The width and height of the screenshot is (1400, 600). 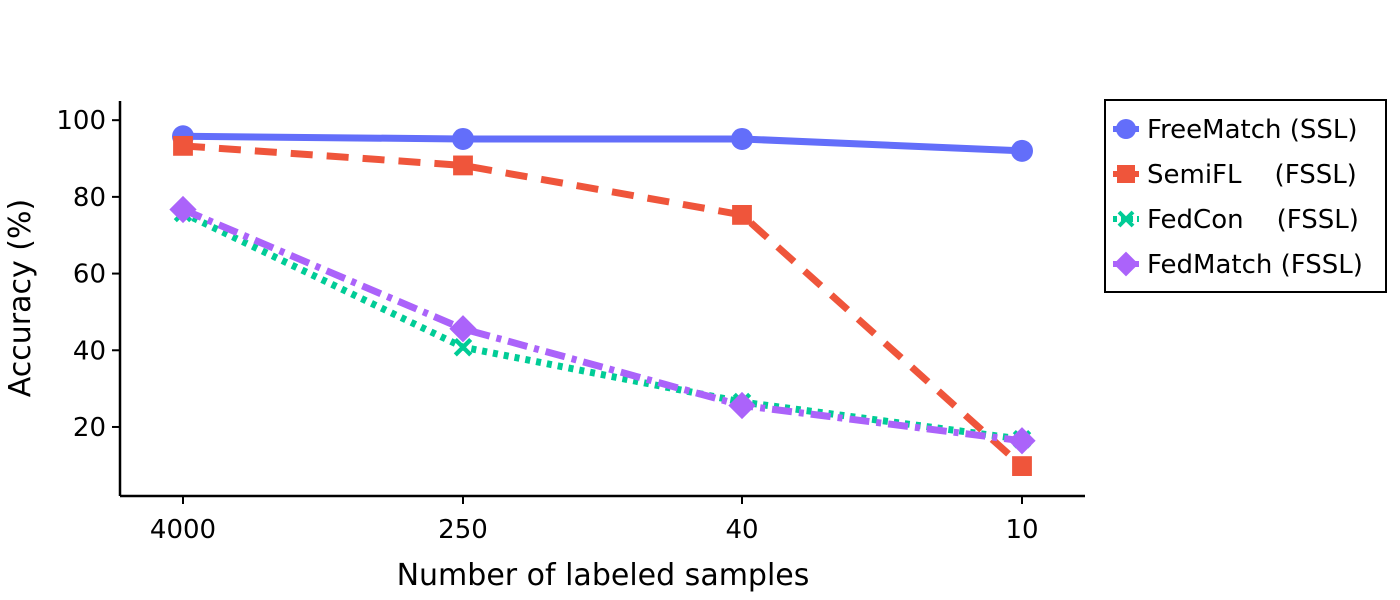 I want to click on y-axis-title: Accuracy (%), so click(x=20, y=298).